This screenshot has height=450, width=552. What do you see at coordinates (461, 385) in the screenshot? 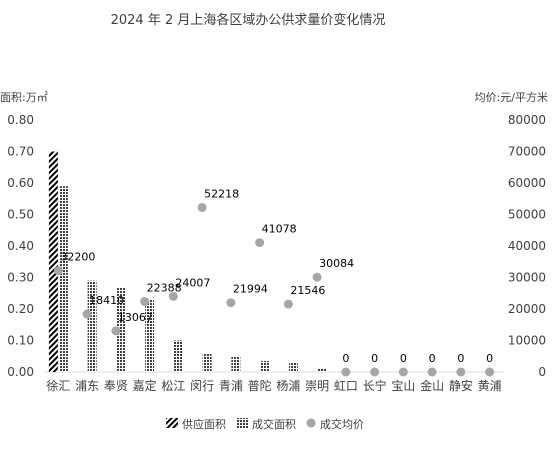
I see `category-label: 静安` at bounding box center [461, 385].